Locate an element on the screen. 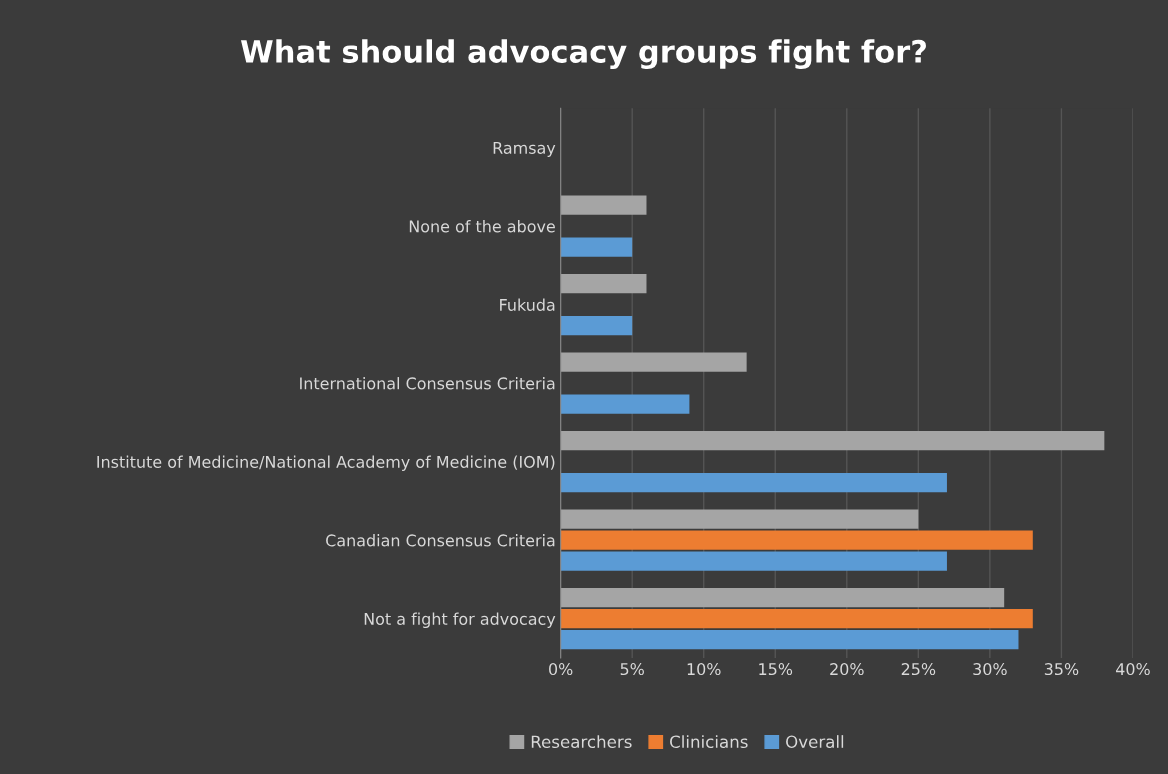 Image resolution: width=1168 pixels, height=774 pixels. x-tick-label: 15% is located at coordinates (776, 669).